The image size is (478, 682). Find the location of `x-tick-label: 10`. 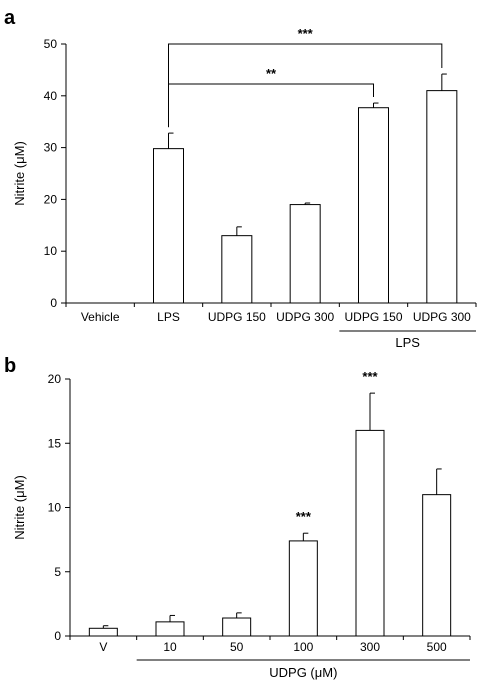

x-tick-label: 10 is located at coordinates (170, 647).